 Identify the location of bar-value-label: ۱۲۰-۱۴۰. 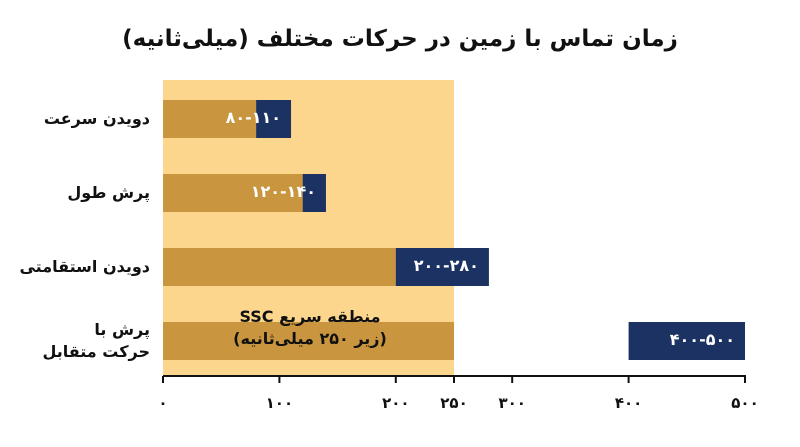
(283, 191).